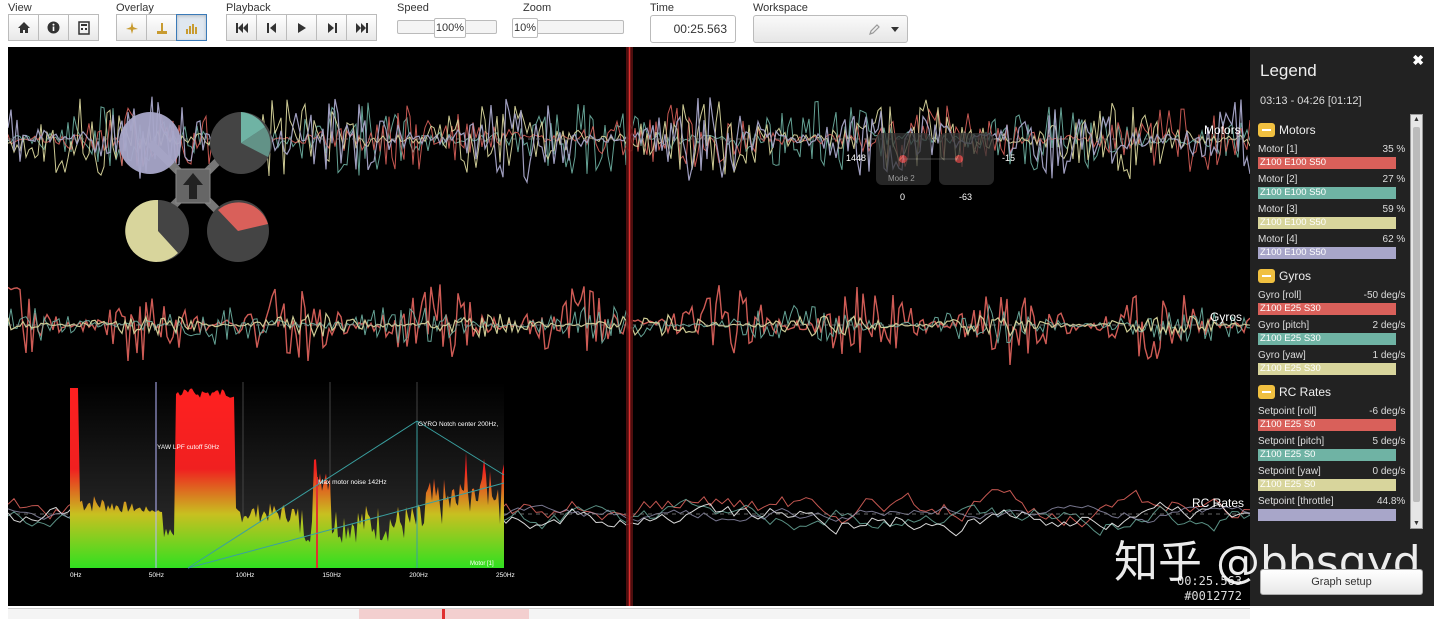 Image resolution: width=1440 pixels, height=619 pixels. What do you see at coordinates (1387, 411) in the screenshot?
I see `field-value: -6 deg/s` at bounding box center [1387, 411].